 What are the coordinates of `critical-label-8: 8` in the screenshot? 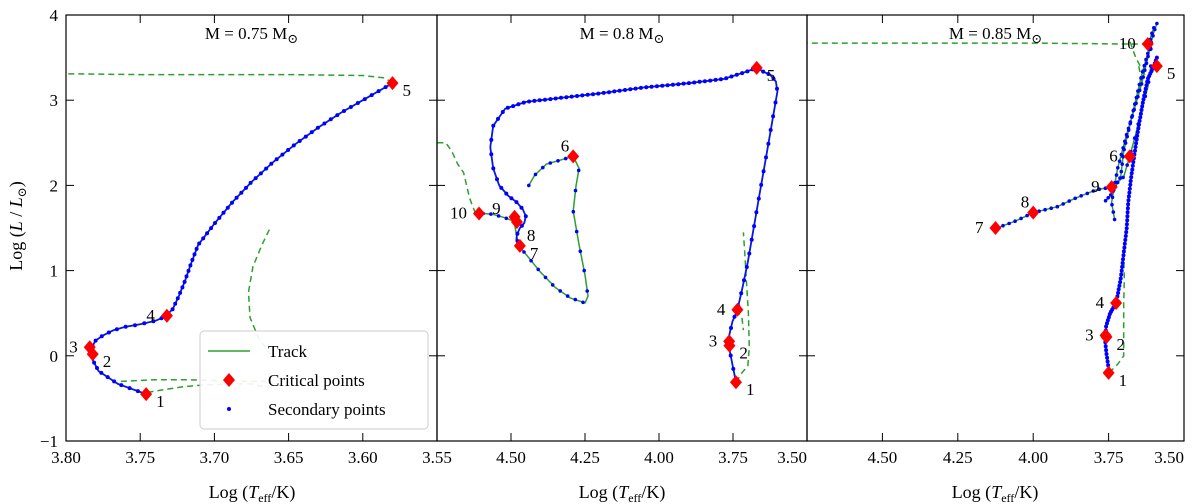 It's located at (1025, 202).